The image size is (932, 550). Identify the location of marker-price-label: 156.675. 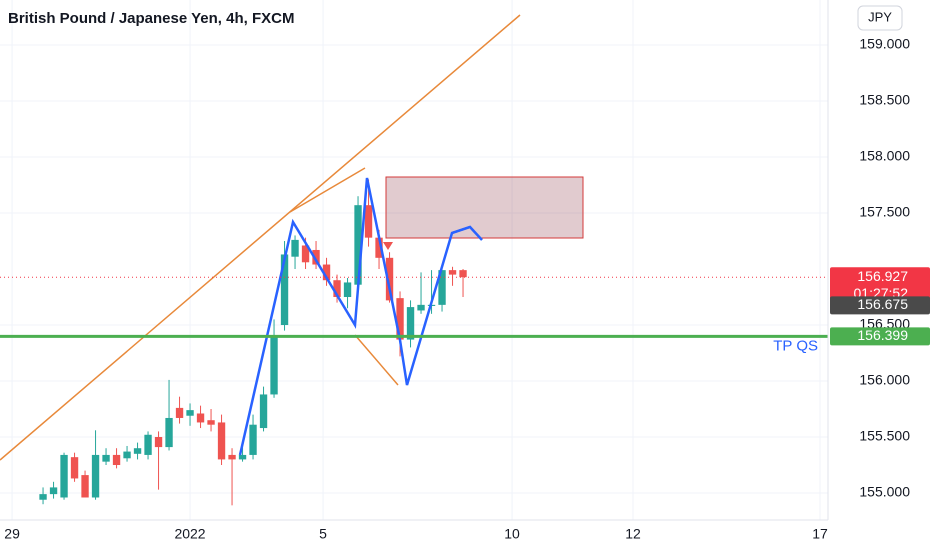
(882, 304).